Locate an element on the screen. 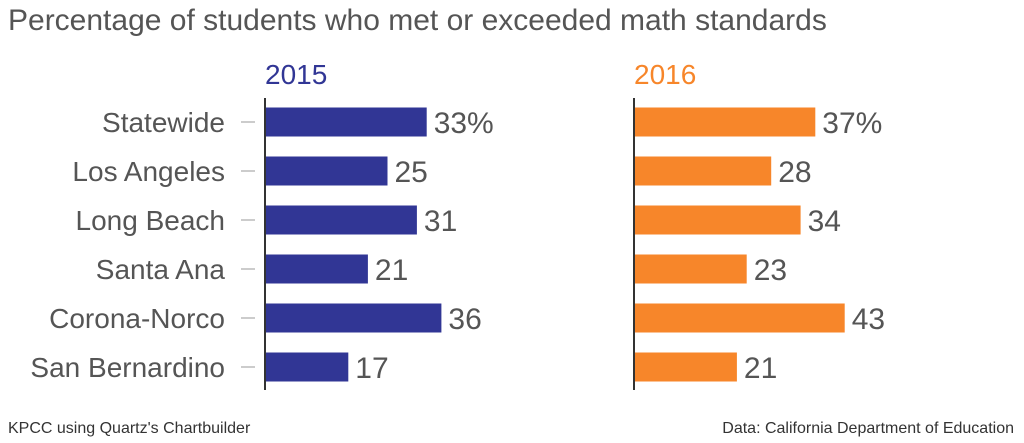 Image resolution: width=1024 pixels, height=443 pixels. data-label-2015-long-beach: 31 is located at coordinates (440, 221).